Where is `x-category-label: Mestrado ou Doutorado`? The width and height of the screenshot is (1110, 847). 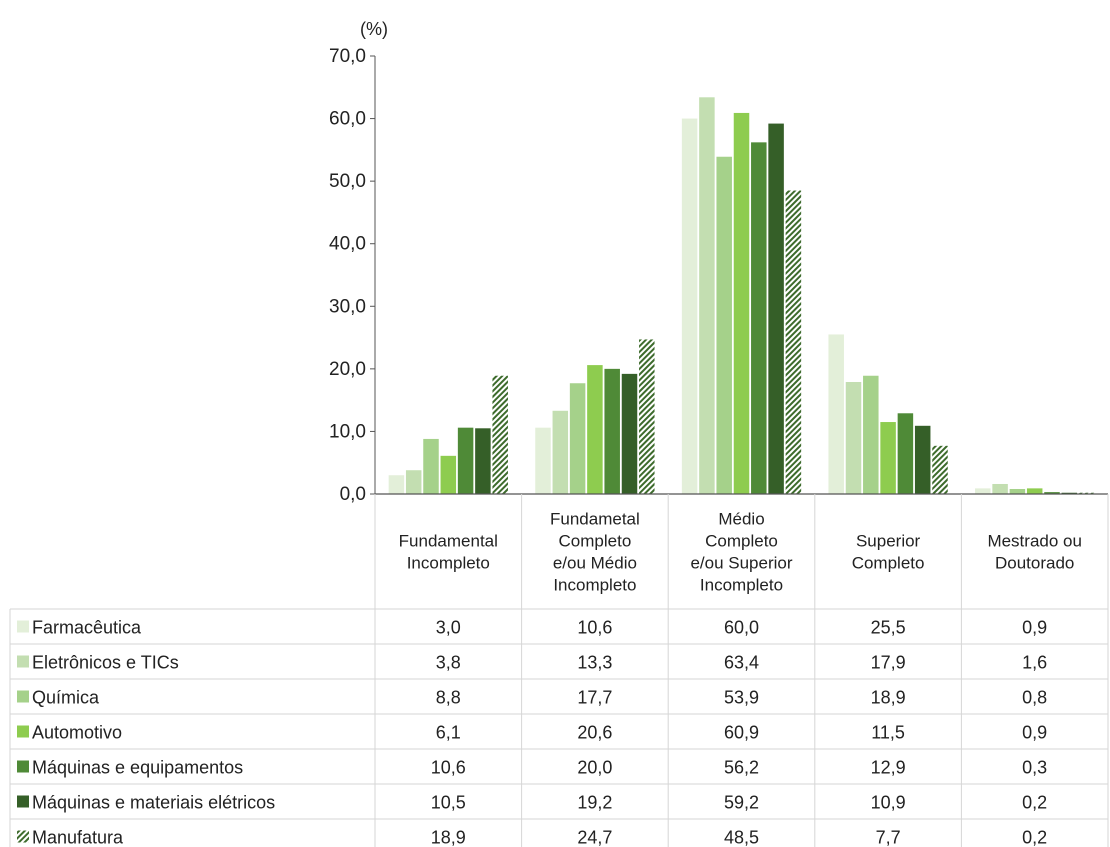
x-category-label: Mestrado ou Doutorado is located at coordinates (1034, 552).